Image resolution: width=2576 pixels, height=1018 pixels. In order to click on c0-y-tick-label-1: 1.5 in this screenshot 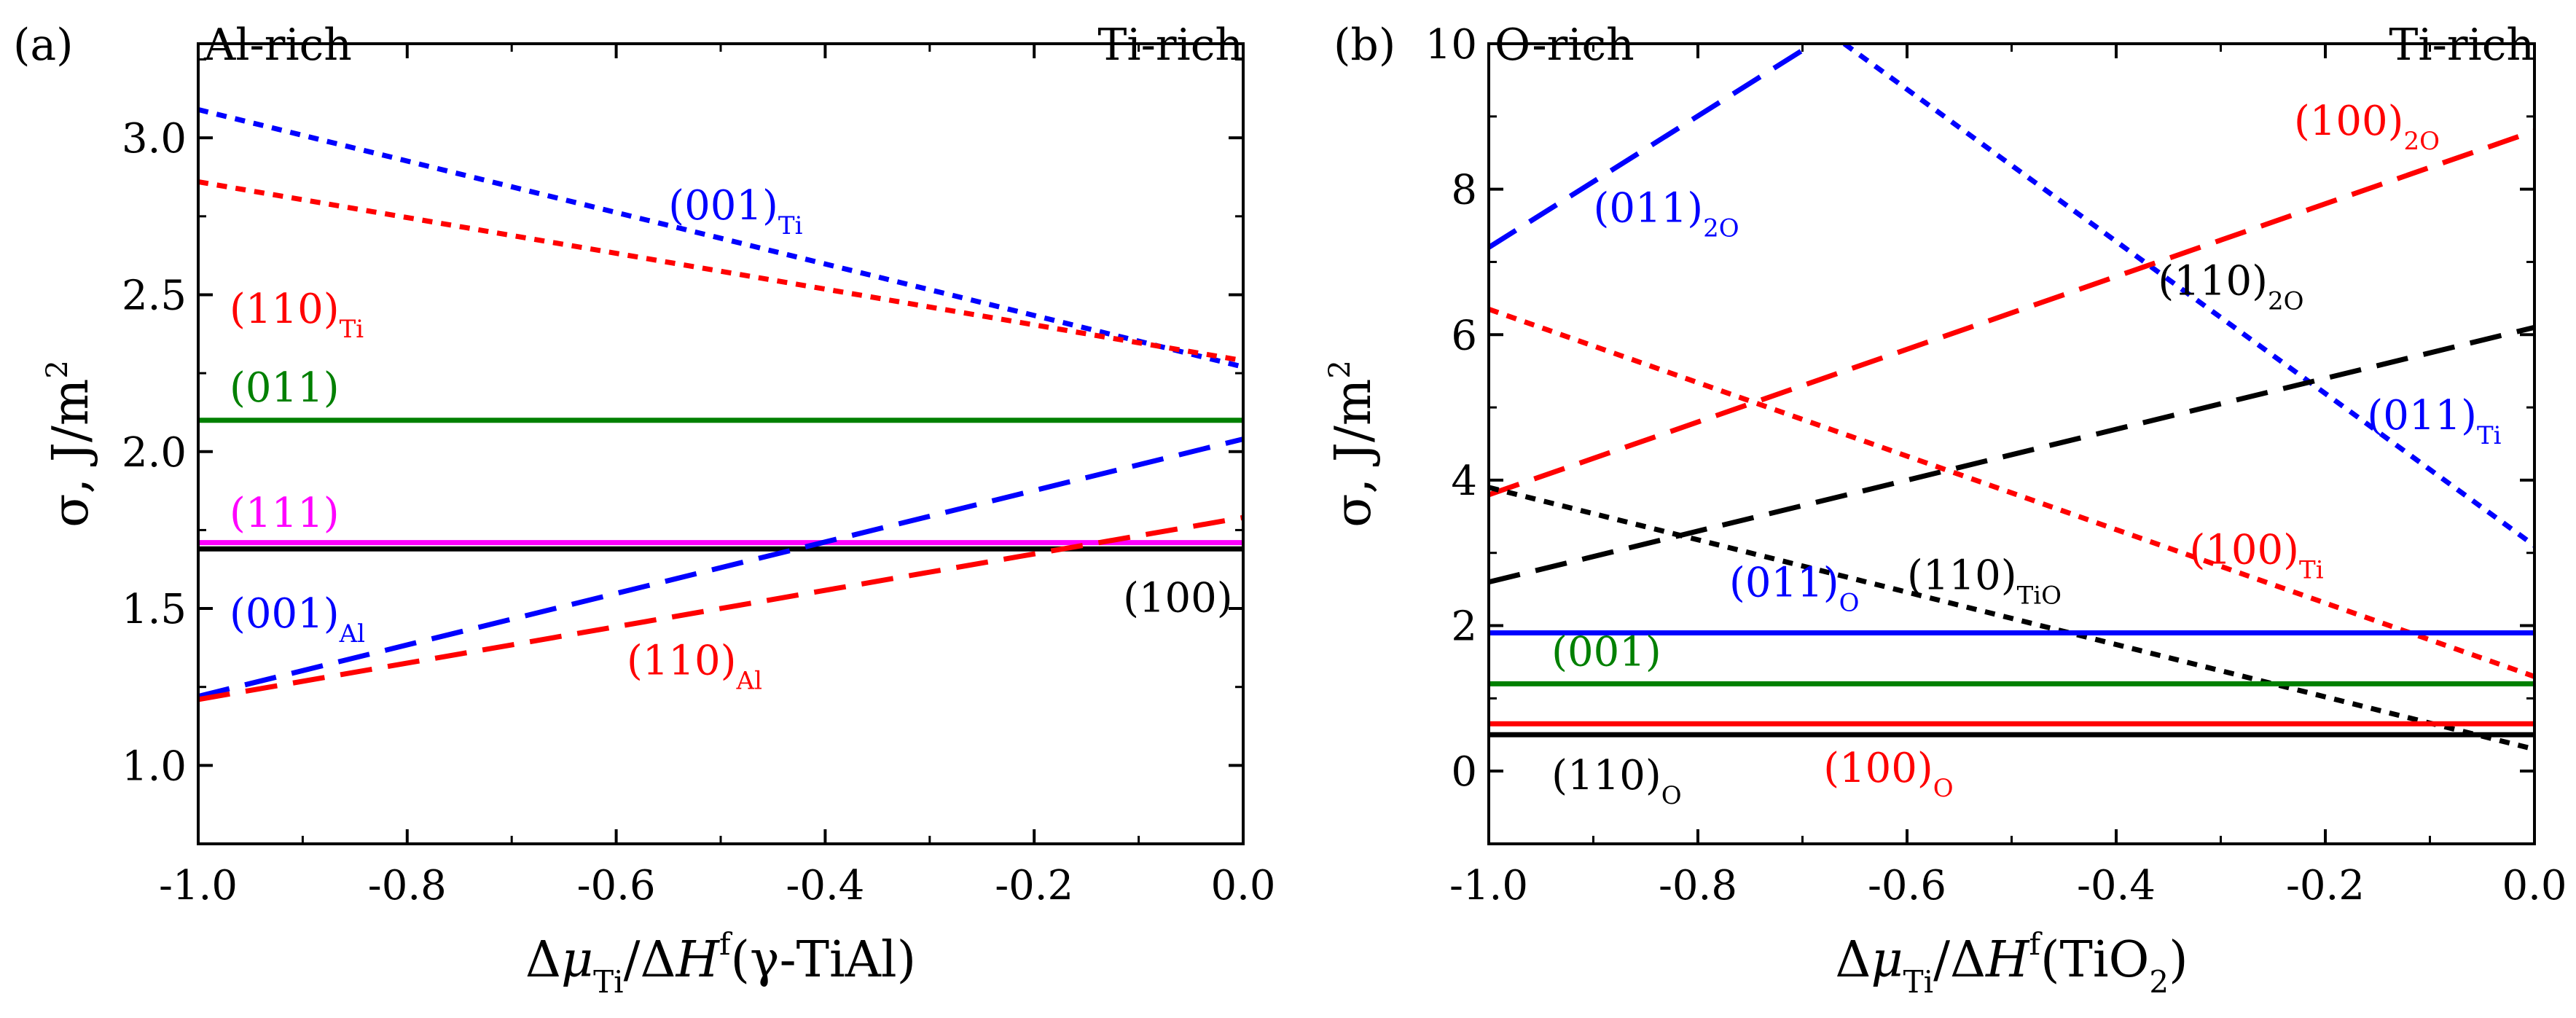, I will do `click(154, 609)`.